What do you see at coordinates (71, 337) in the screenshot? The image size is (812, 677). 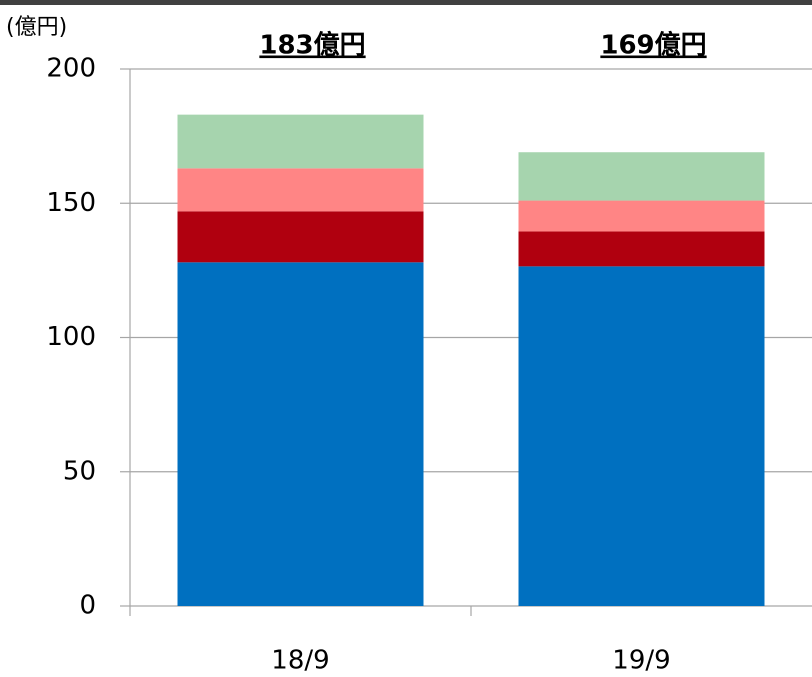 I see `y-tick-label: 100` at bounding box center [71, 337].